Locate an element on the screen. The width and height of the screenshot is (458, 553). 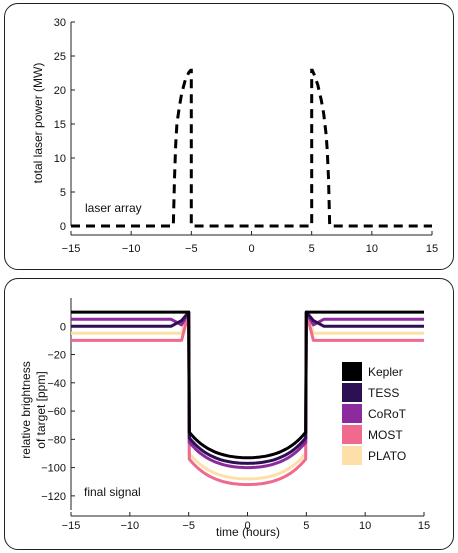
top-x-tick-label: 5 is located at coordinates (312, 249).